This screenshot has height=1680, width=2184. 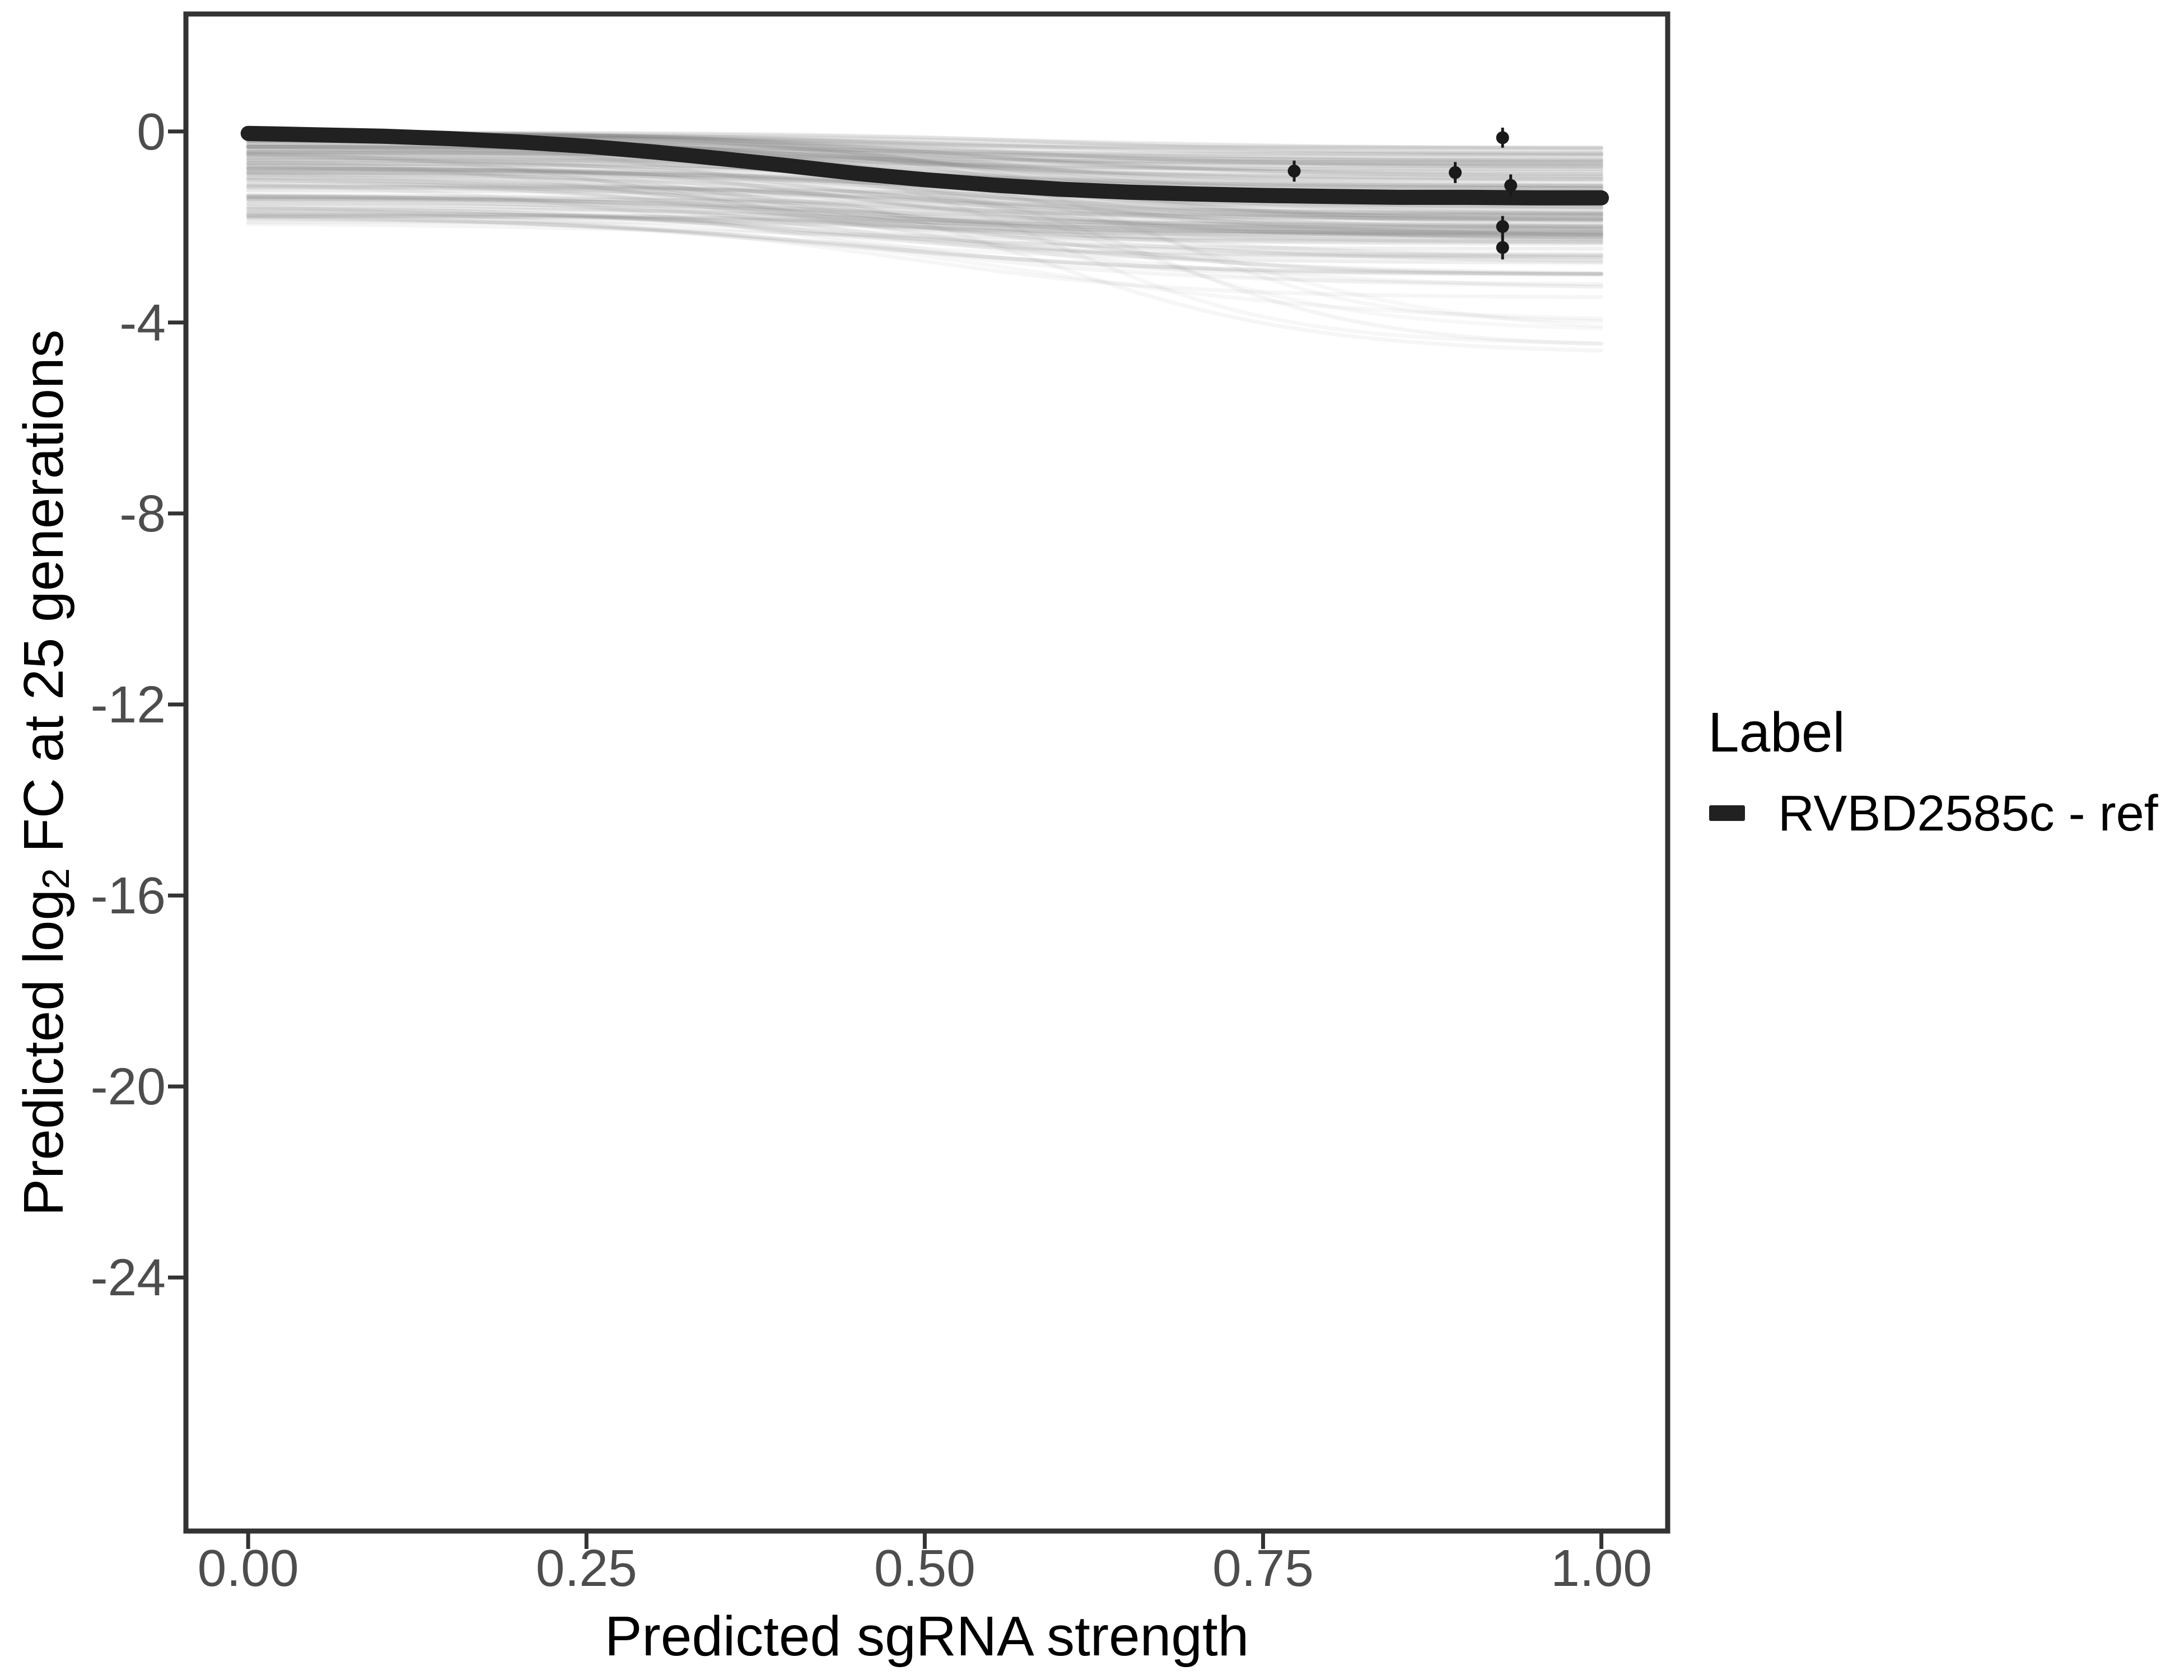 What do you see at coordinates (129, 896) in the screenshot?
I see `y-tick-label: -16` at bounding box center [129, 896].